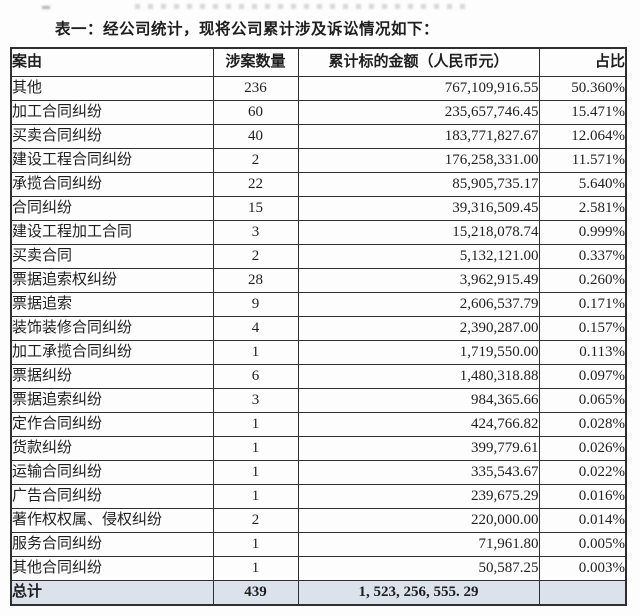 The width and height of the screenshot is (640, 616). I want to click on amount-cell: 85,905,735.17, so click(418, 184).